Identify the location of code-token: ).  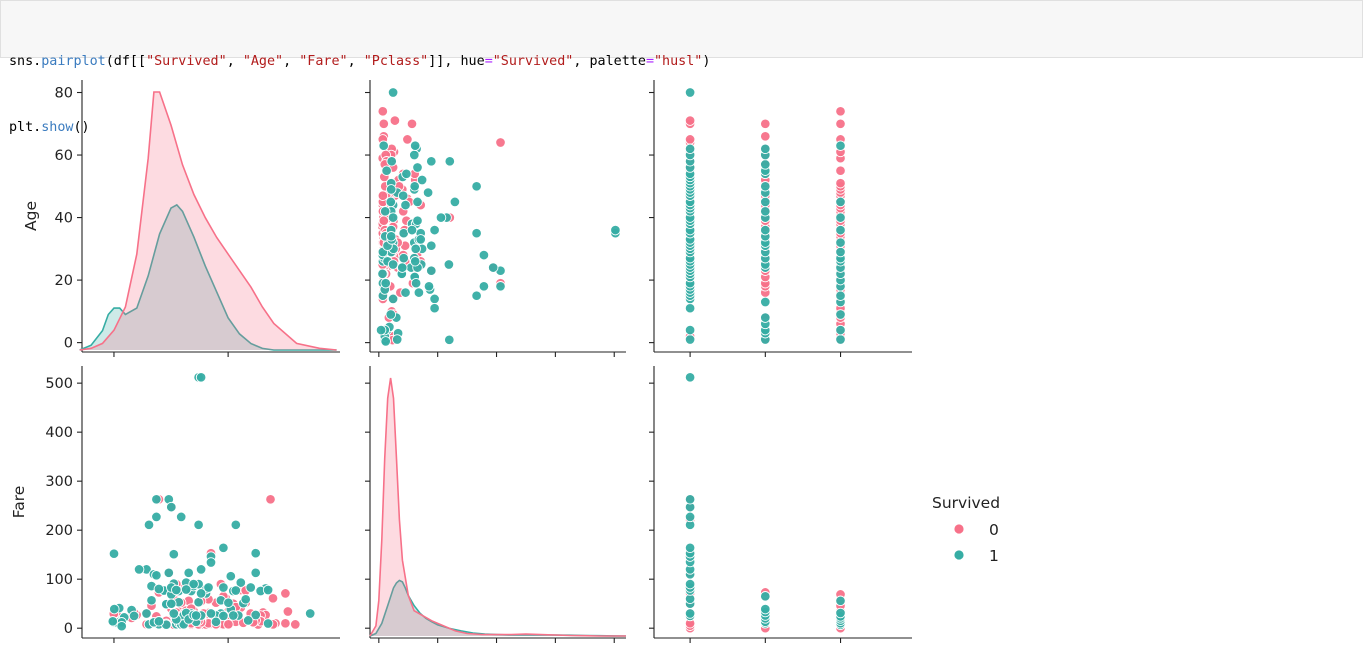
(706, 61).